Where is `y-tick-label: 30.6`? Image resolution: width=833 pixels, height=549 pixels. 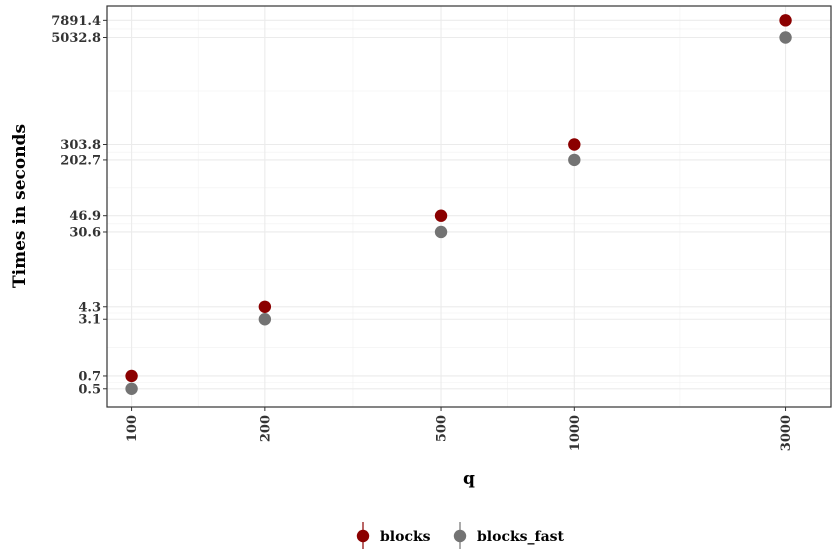 y-tick-label: 30.6 is located at coordinates (85, 232).